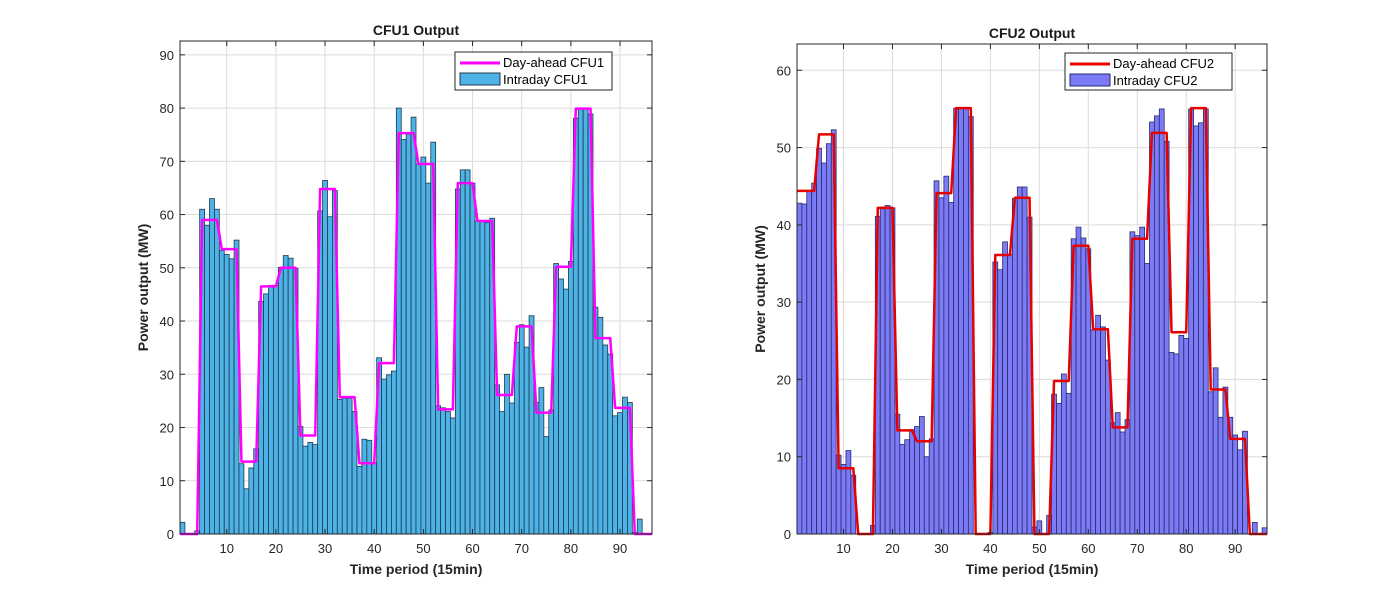 This screenshot has height=600, width=1400. Describe the element at coordinates (167, 481) in the screenshot. I see `cfu1-y-tick-label: 10` at that location.